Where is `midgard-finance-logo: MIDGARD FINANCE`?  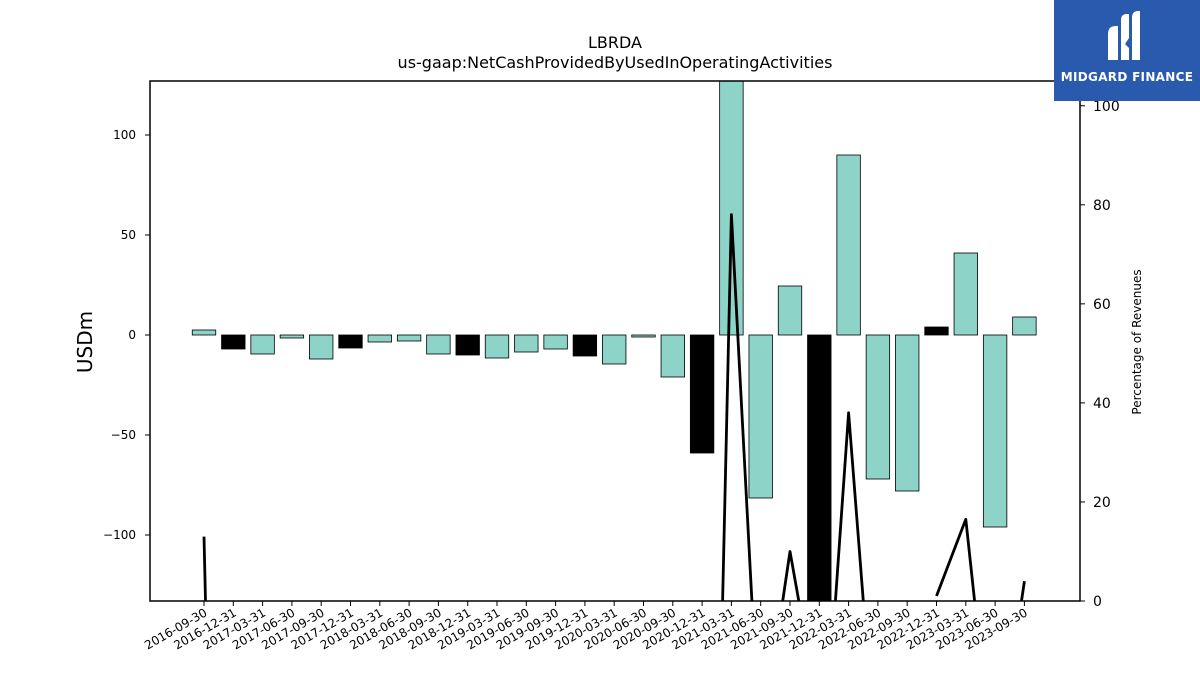 midgard-finance-logo: MIDGARD FINANCE is located at coordinates (1127, 50).